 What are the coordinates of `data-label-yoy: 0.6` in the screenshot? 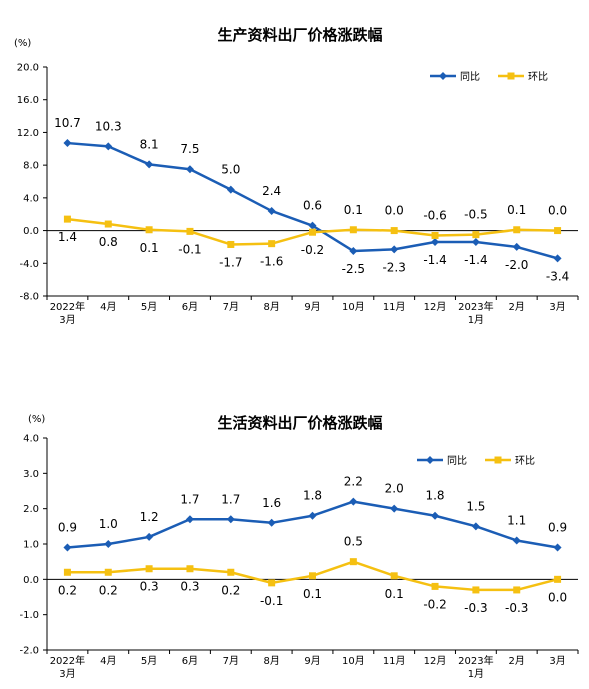 It's located at (312, 206).